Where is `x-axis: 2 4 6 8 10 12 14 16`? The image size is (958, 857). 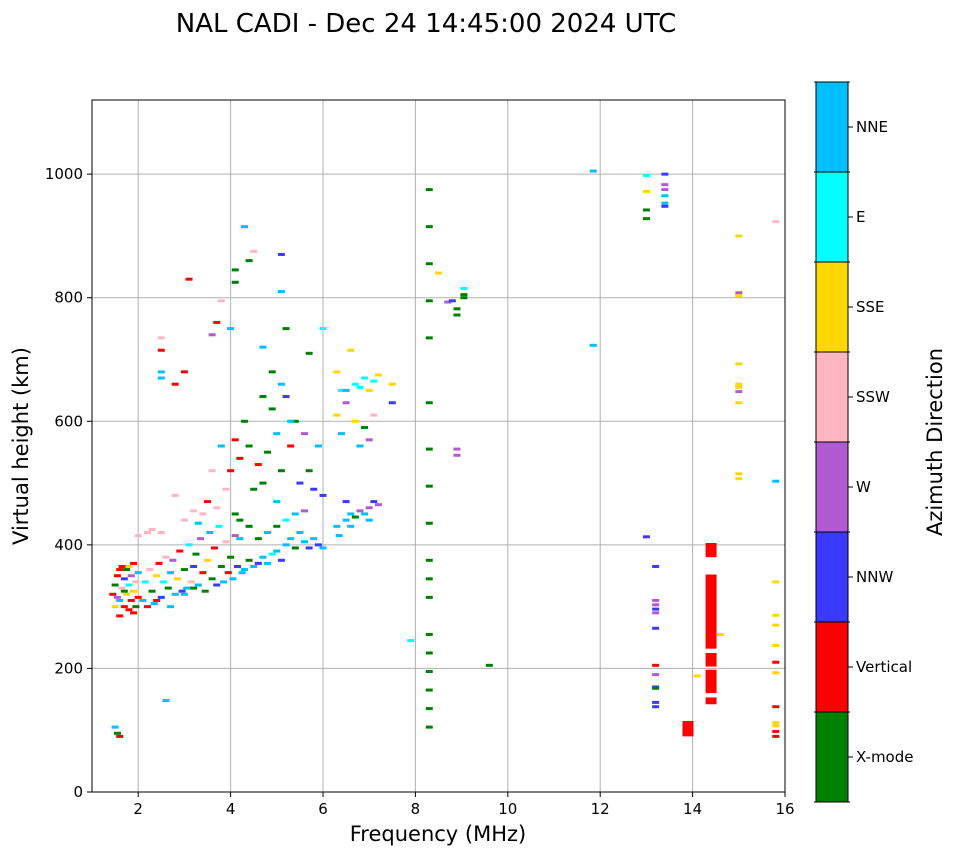 x-axis: 2 4 6 8 10 12 14 16 is located at coordinates (464, 805).